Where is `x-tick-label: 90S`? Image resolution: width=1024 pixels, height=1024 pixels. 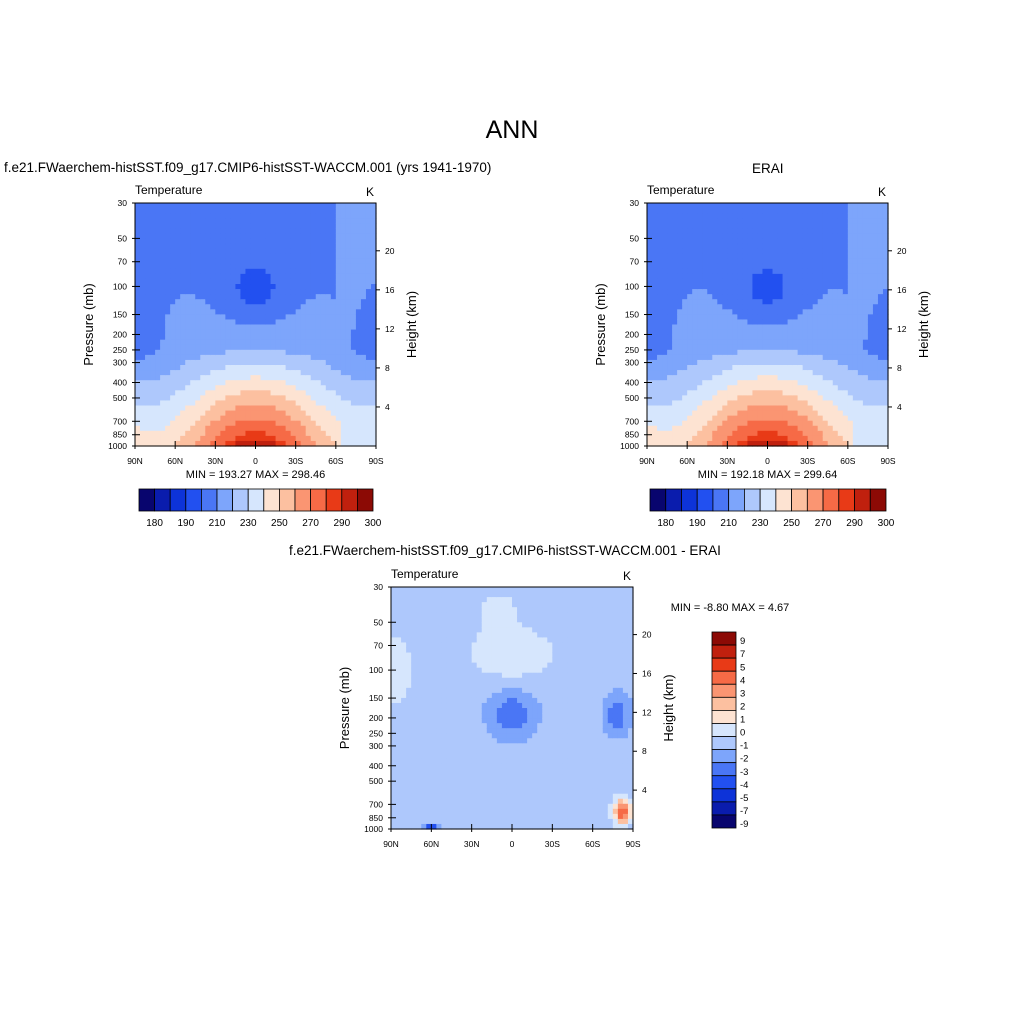 x-tick-label: 90S is located at coordinates (375, 461).